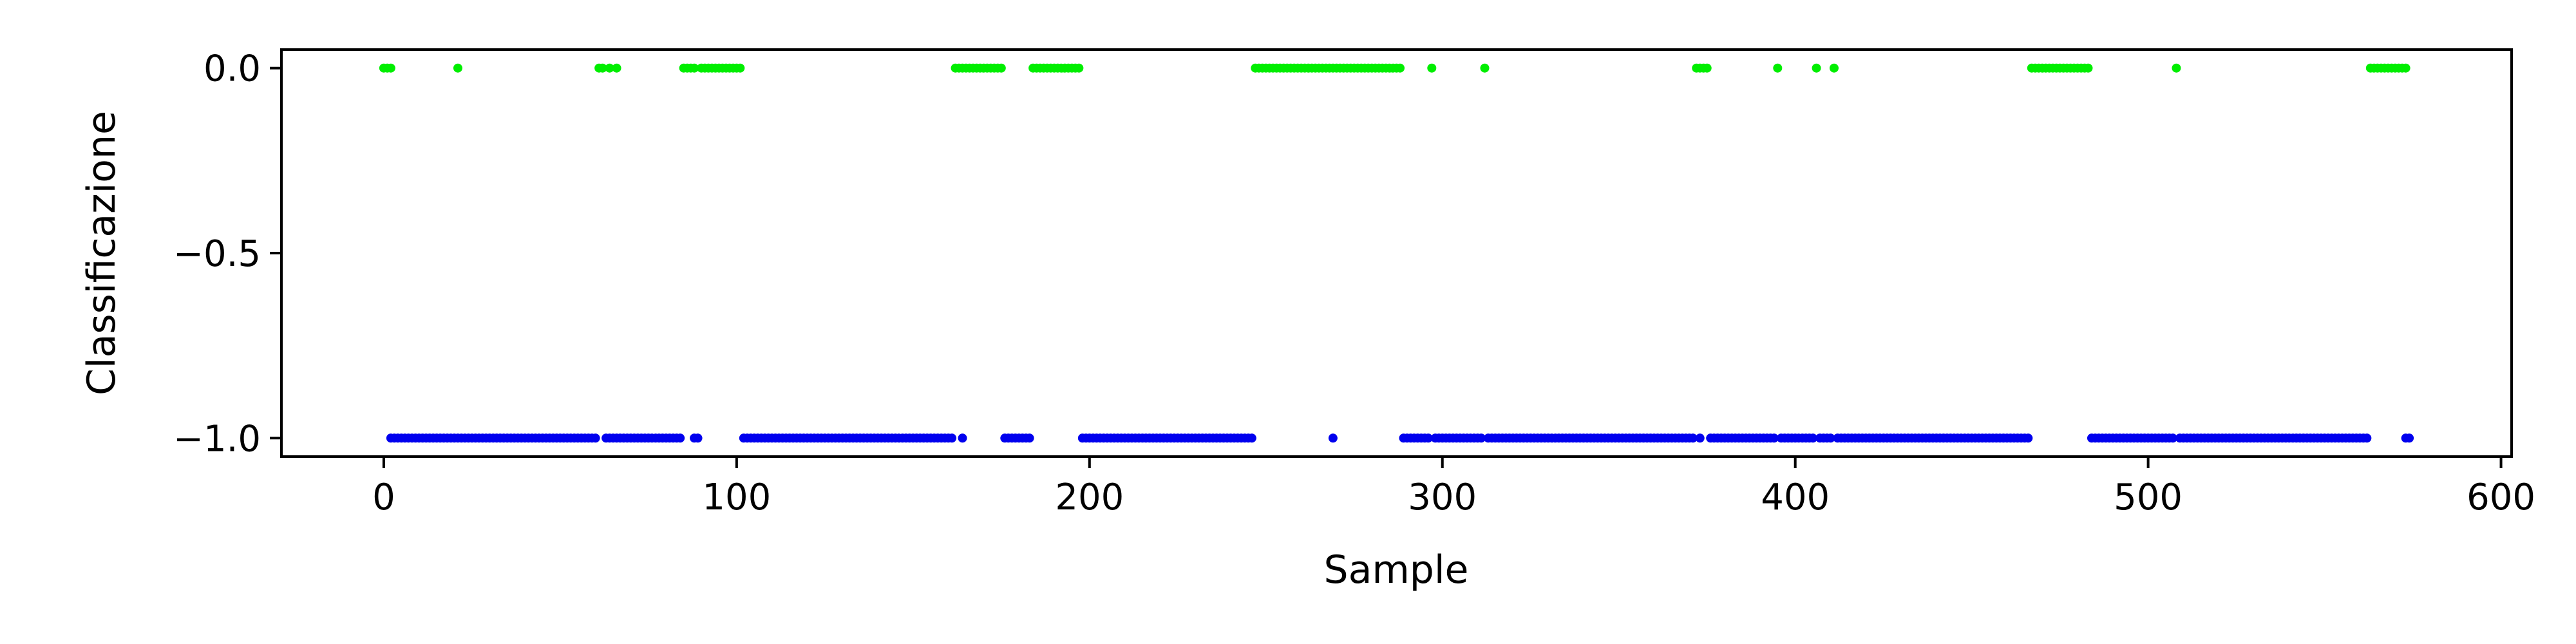 Image resolution: width=2576 pixels, height=644 pixels. I want to click on x-tick-label: 0, so click(383, 497).